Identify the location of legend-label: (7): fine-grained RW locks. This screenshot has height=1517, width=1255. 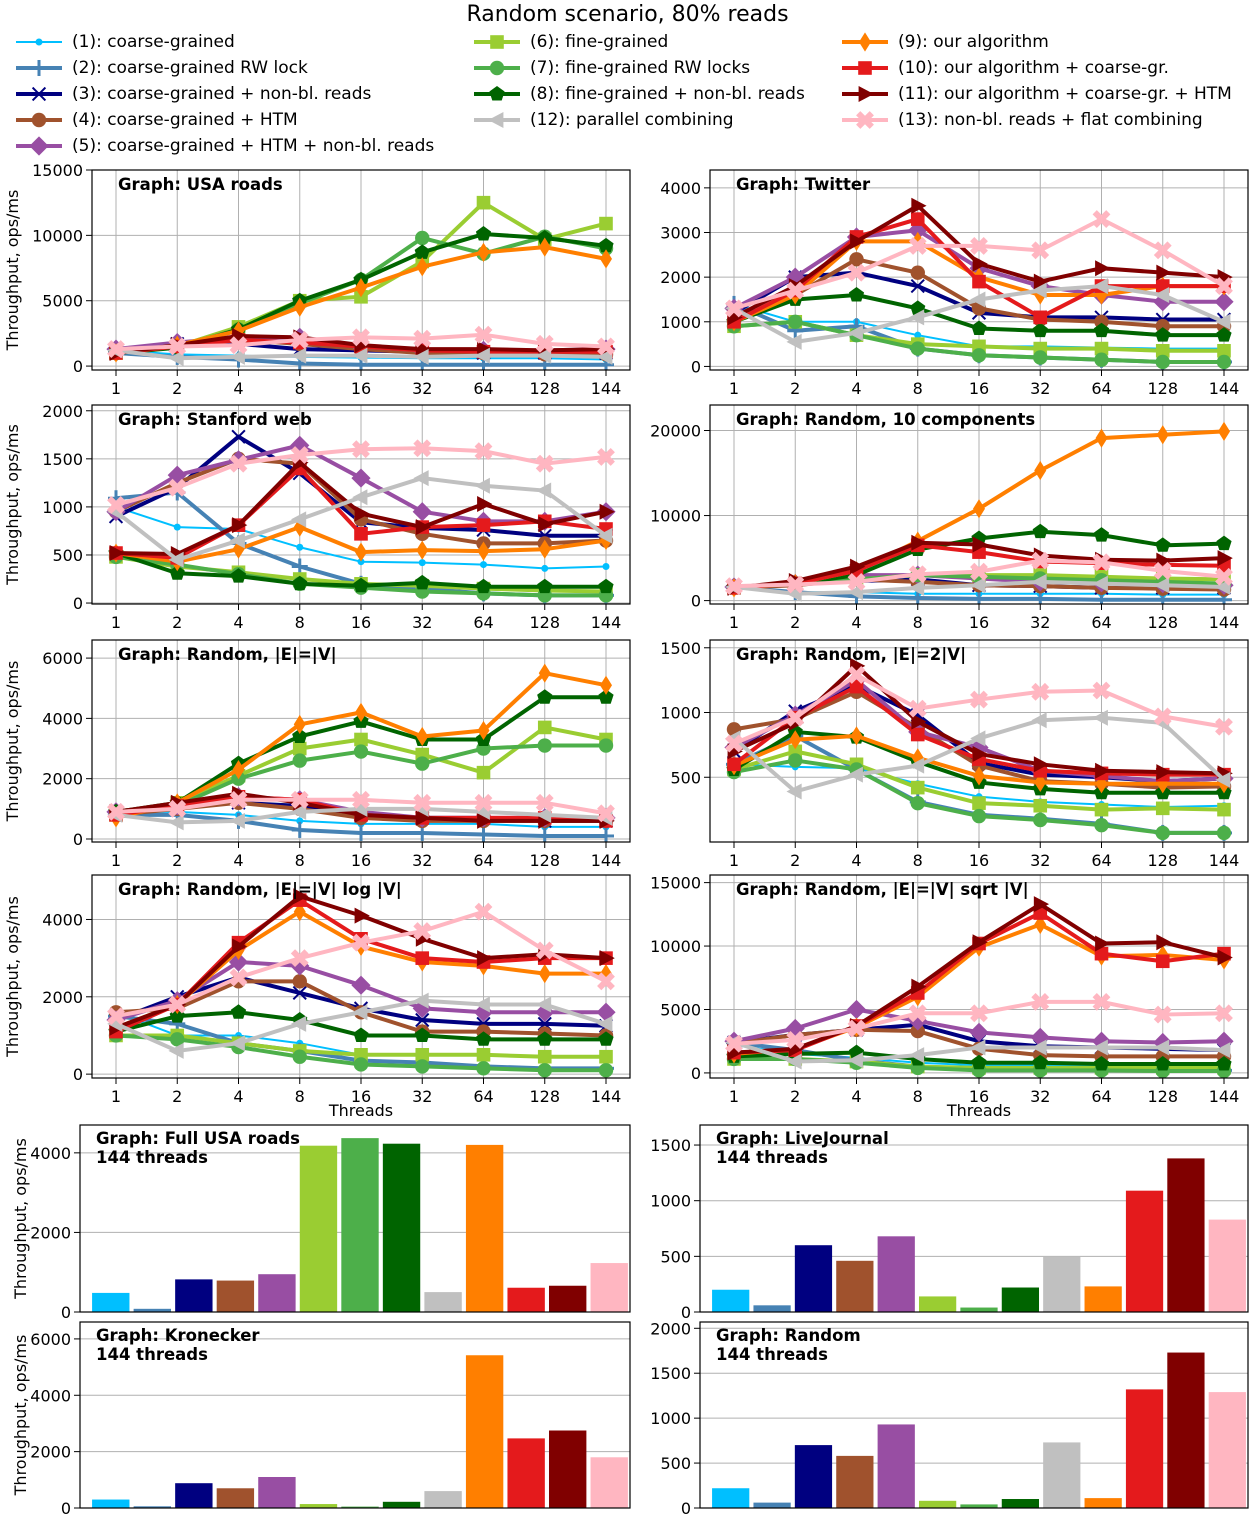
(640, 68).